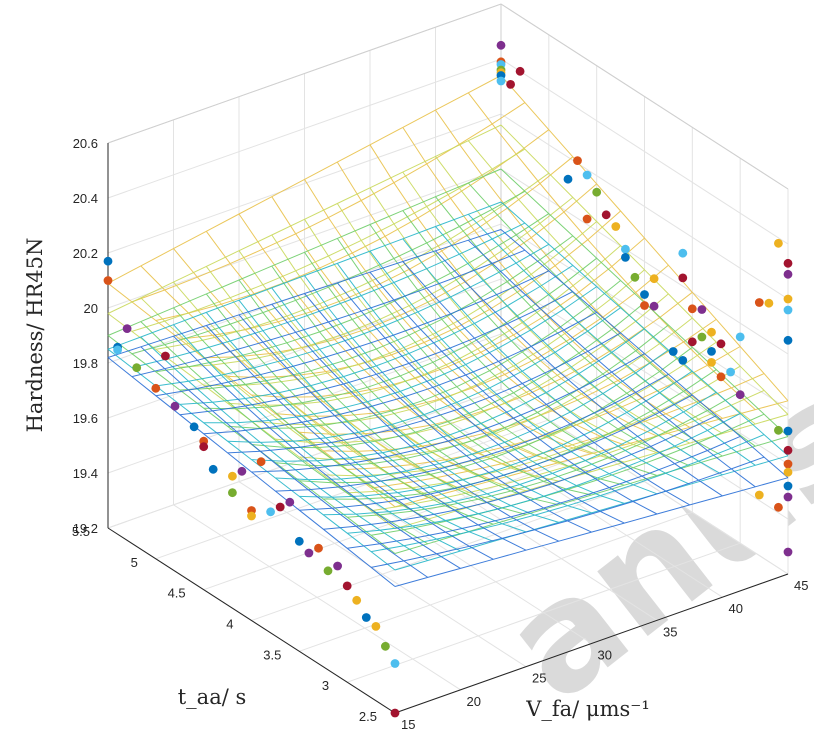  Describe the element at coordinates (368, 716) in the screenshot. I see `y-tick-label: 2.5` at that location.